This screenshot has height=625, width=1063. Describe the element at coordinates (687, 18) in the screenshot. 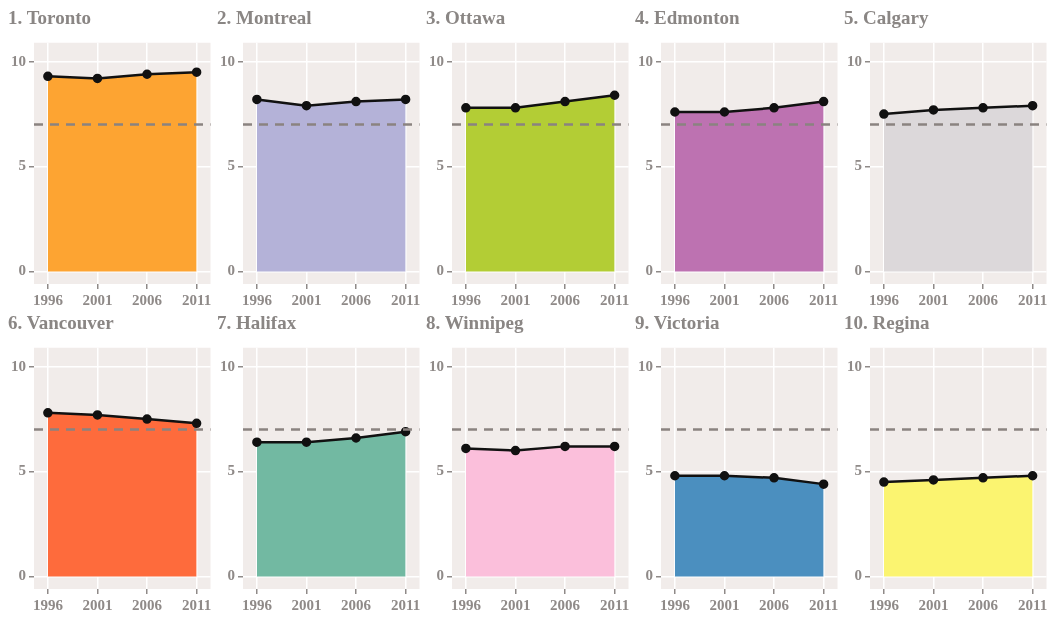

I see `chart-title: 4. Edmonton` at that location.